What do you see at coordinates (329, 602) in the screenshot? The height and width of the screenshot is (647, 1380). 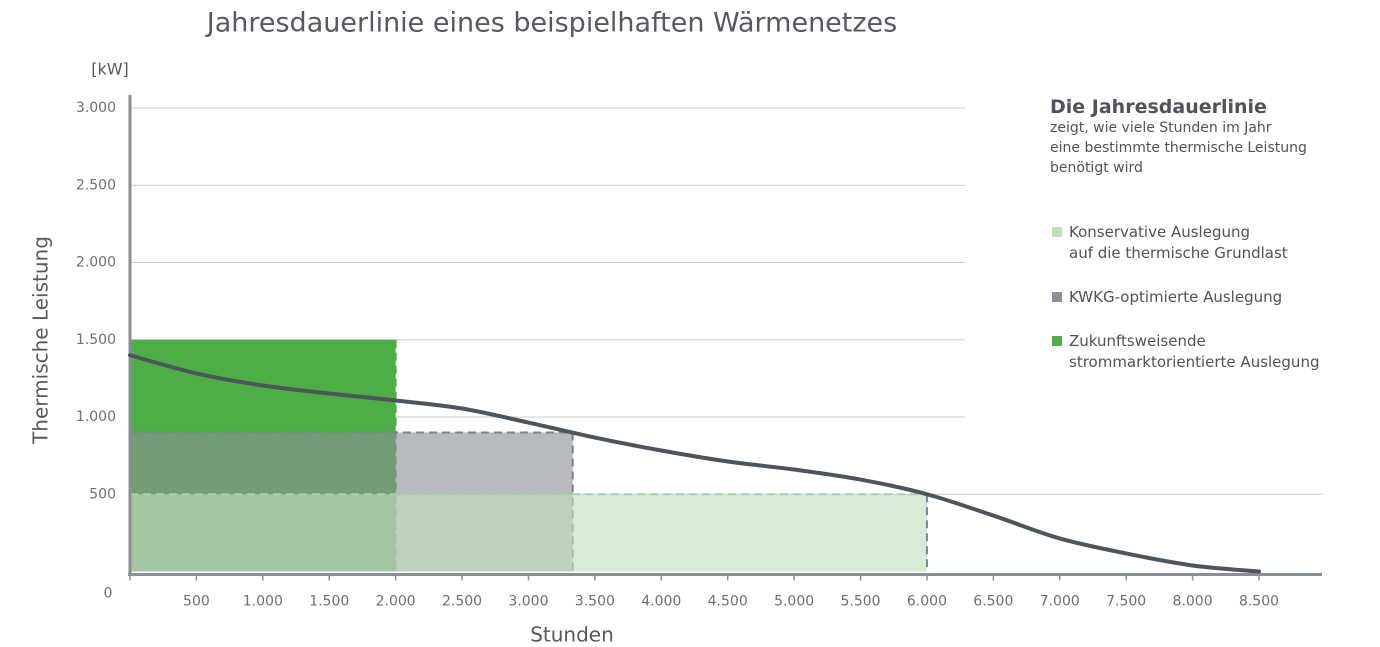 I see `x-tick-label: 1.500` at bounding box center [329, 602].